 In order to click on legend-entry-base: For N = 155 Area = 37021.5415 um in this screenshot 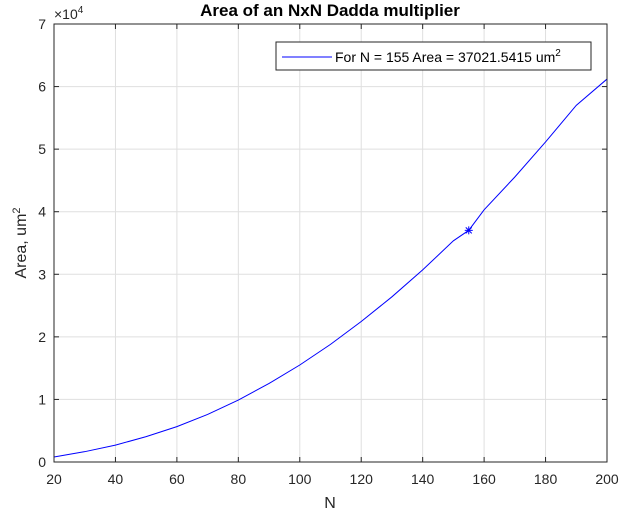, I will do `click(445, 57)`.